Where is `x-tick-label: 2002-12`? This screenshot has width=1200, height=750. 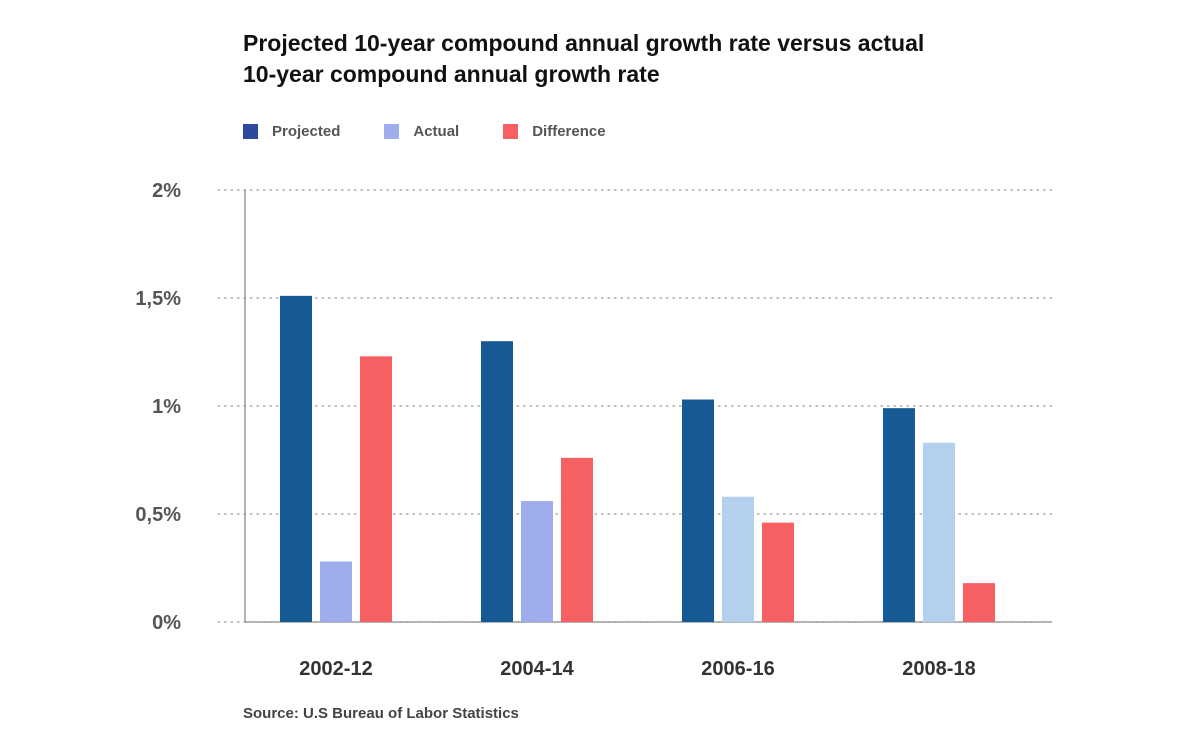
x-tick-label: 2002-12 is located at coordinates (335, 669).